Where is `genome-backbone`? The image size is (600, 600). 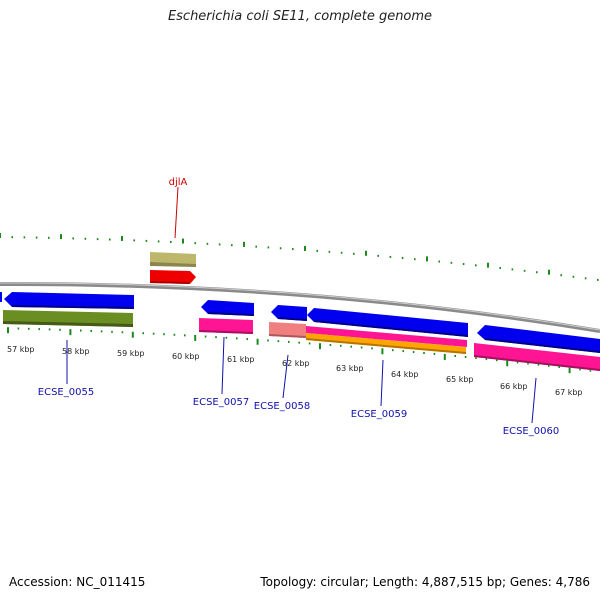
genome-backbone is located at coordinates (300, 307).